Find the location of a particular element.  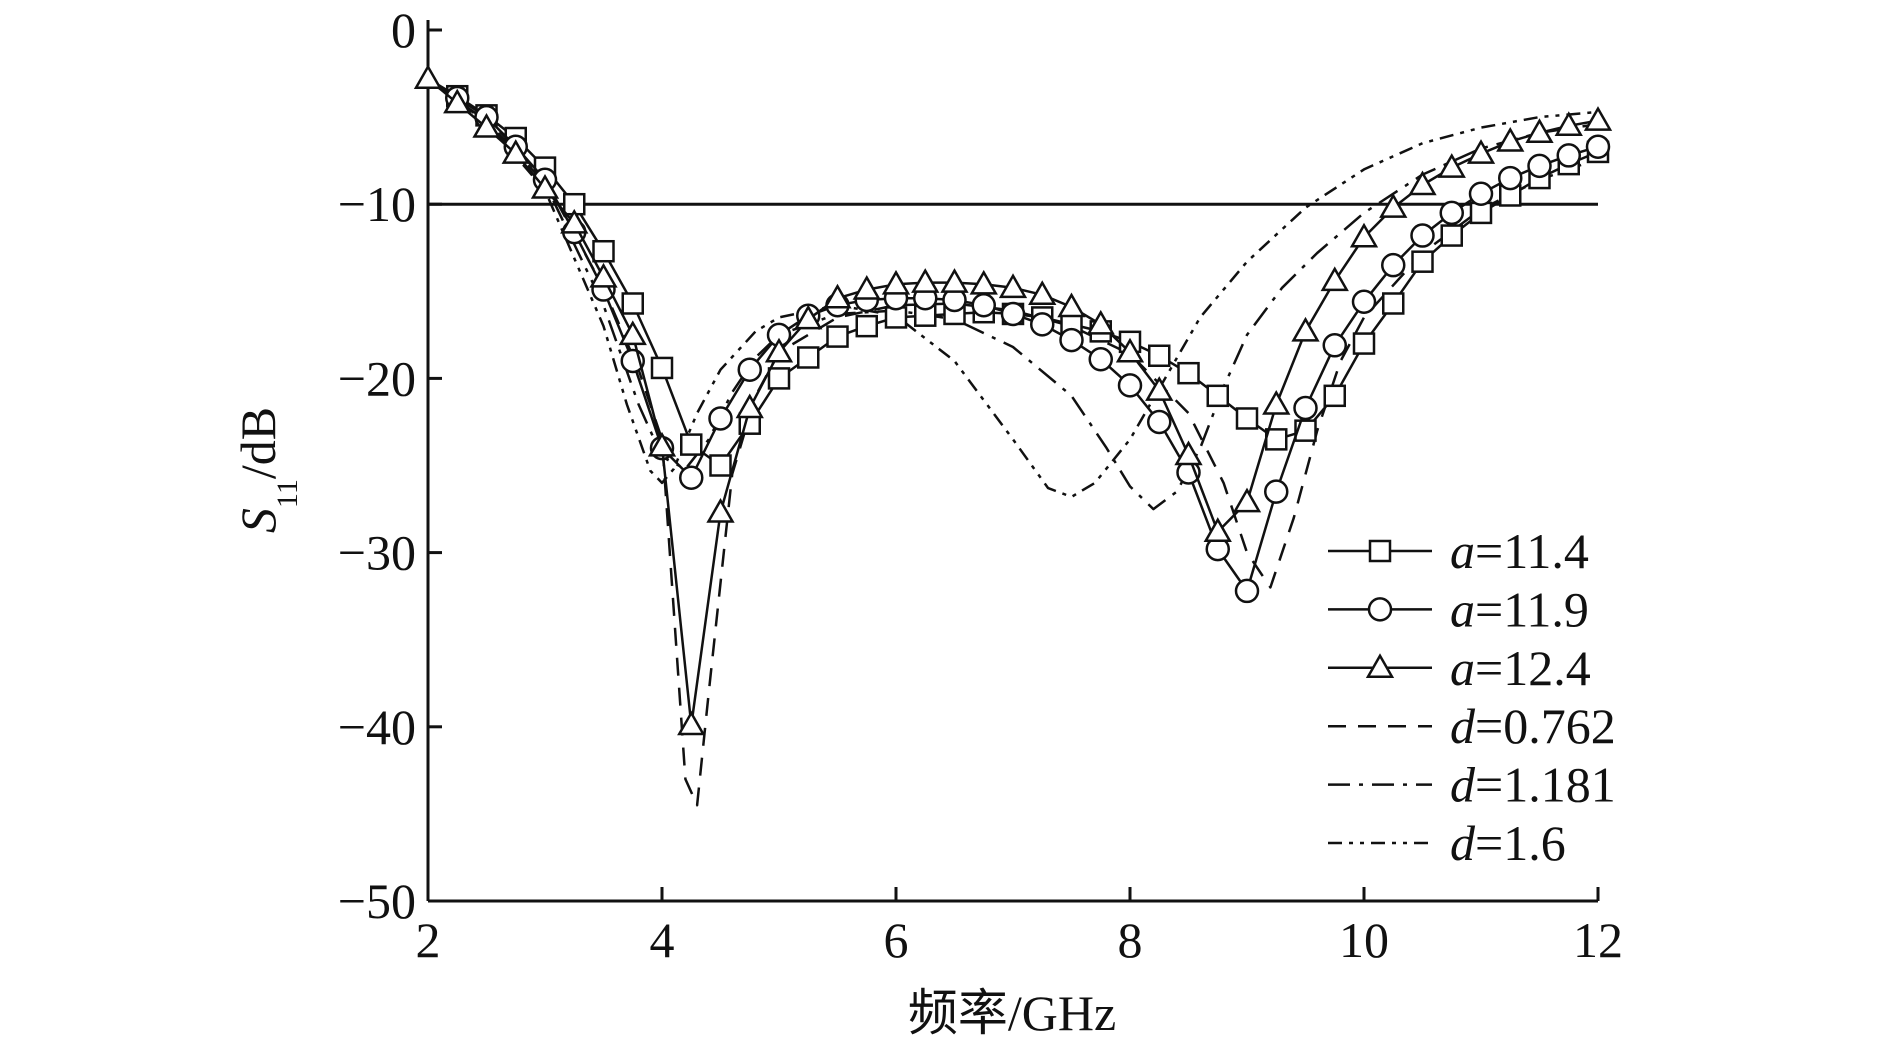

y-tick-label: −20 is located at coordinates (377, 378).